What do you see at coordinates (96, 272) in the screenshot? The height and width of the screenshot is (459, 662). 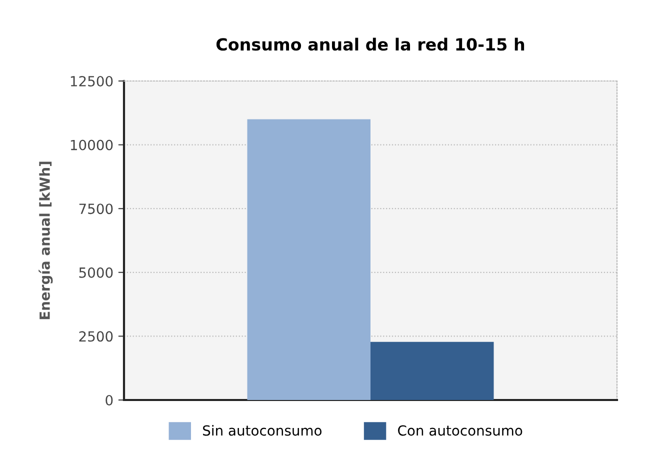 I see `y-tick-label: 5000` at bounding box center [96, 272].